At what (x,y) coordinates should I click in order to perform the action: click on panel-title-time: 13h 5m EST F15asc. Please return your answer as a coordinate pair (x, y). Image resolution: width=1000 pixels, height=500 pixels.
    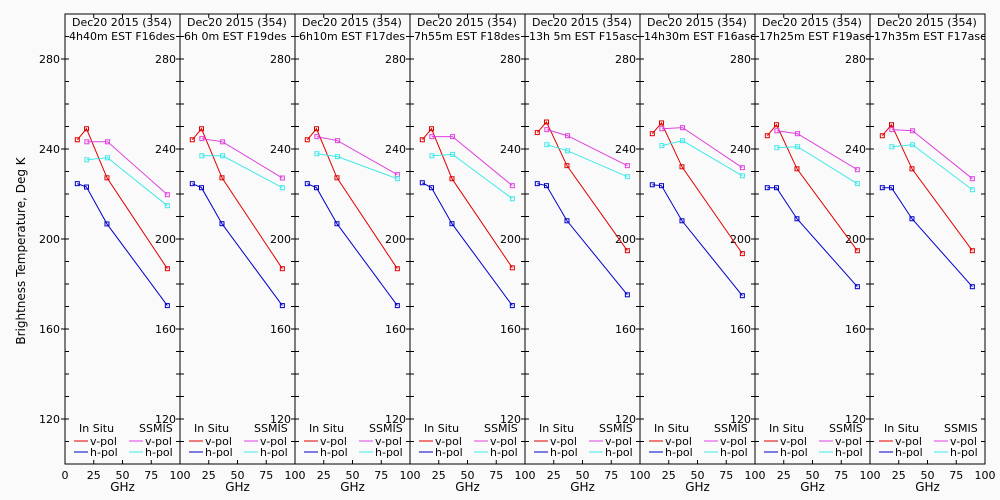
    Looking at the image, I should click on (583, 36).